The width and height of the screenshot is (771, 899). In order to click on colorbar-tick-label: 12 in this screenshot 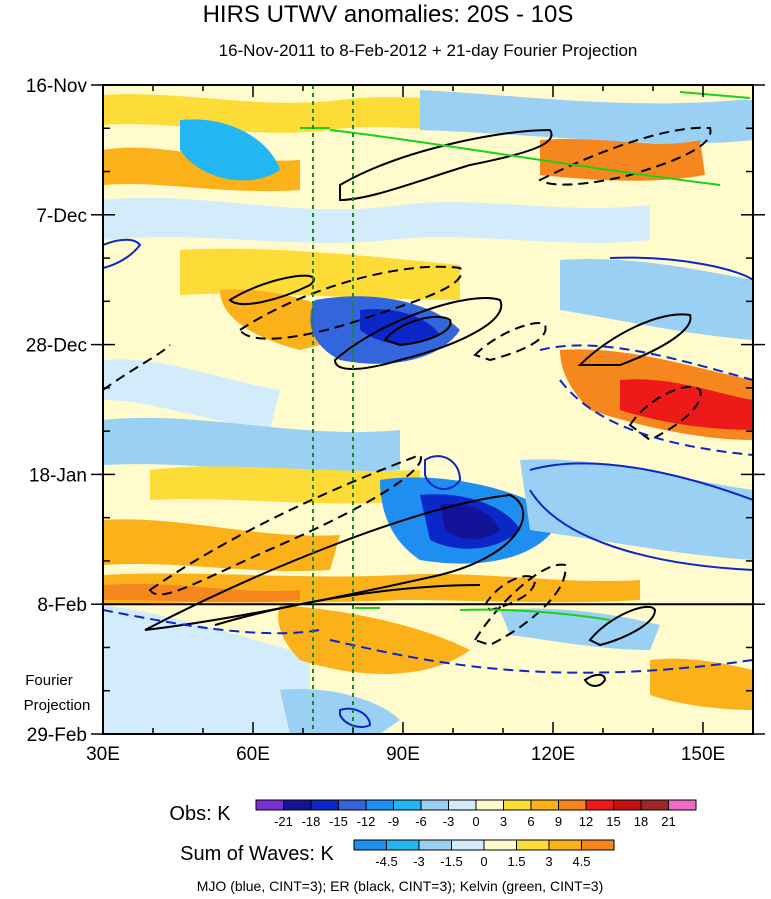, I will do `click(586, 821)`.